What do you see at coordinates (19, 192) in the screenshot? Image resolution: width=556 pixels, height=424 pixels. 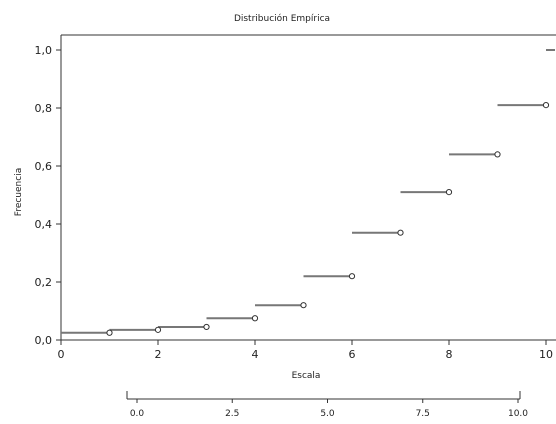 I see `y-axis-title: Frecuencia` at bounding box center [19, 192].